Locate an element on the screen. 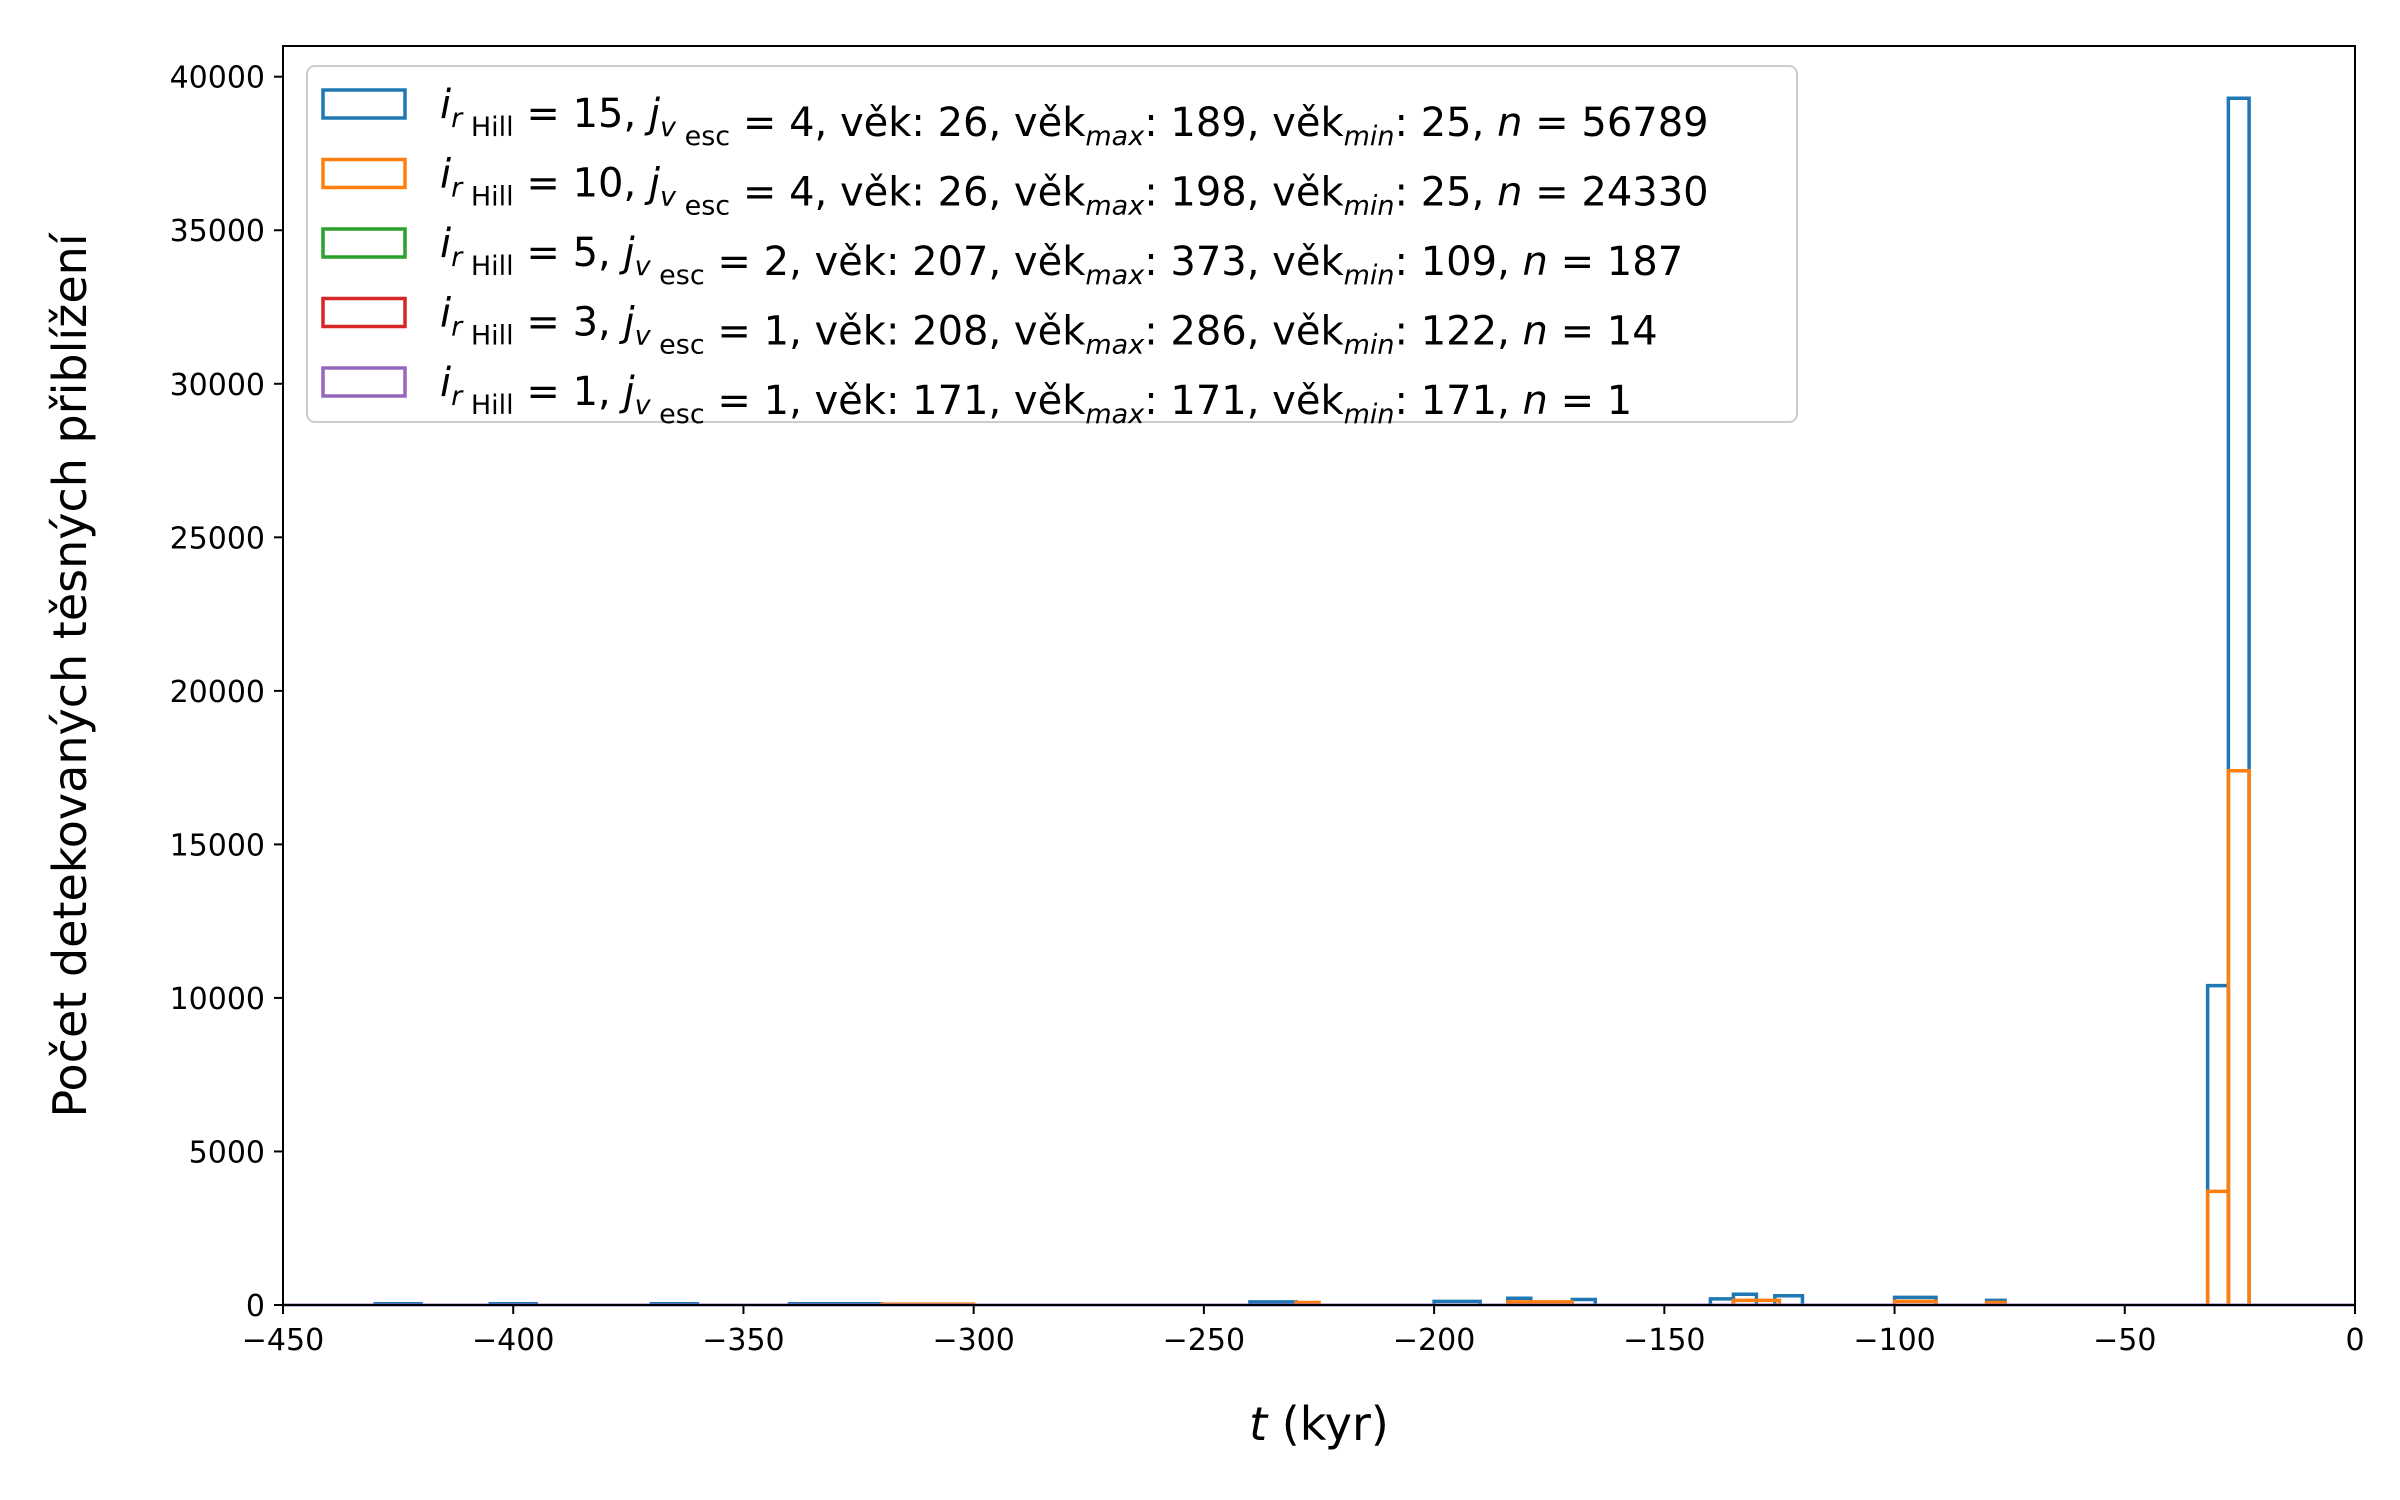 This screenshot has height=1500, width=2400. y-axis: 0 5000 10000 15000 20000 25000 30000 35000 40000 is located at coordinates (226, 692).